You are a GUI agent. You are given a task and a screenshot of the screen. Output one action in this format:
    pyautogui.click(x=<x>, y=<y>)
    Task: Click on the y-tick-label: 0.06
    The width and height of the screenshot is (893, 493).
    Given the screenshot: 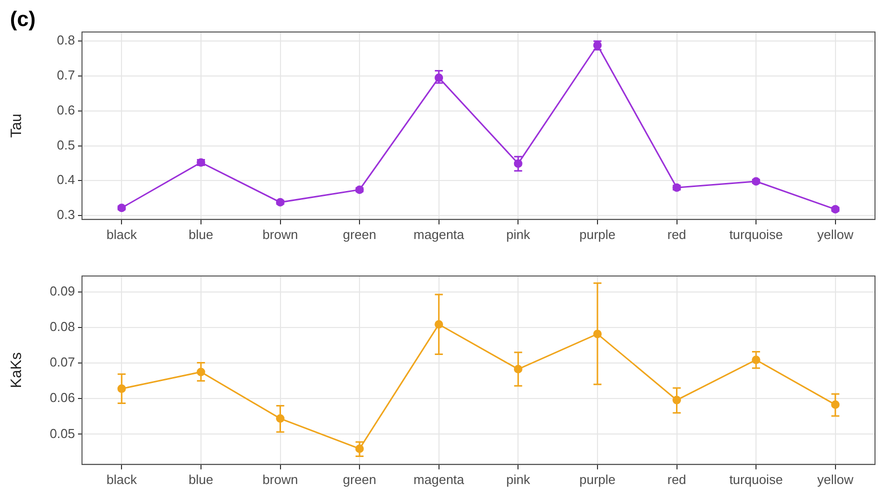 What is the action you would take?
    pyautogui.click(x=62, y=398)
    